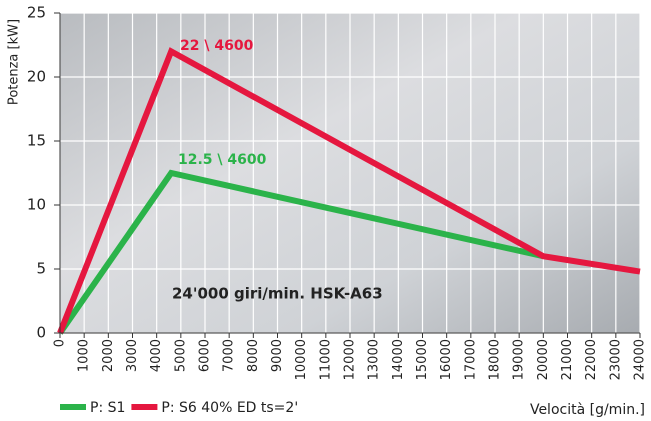 This screenshot has height=421, width=651. What do you see at coordinates (495, 359) in the screenshot?
I see `x-tick-label: 18000` at bounding box center [495, 359].